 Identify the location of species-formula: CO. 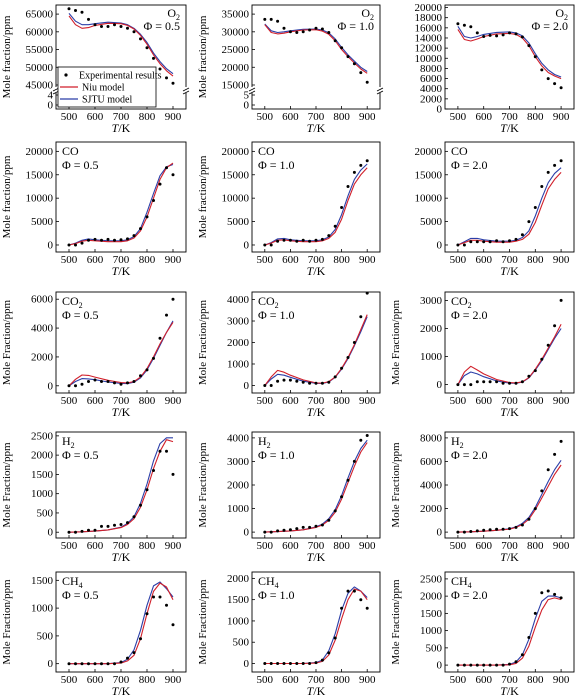
(70, 301).